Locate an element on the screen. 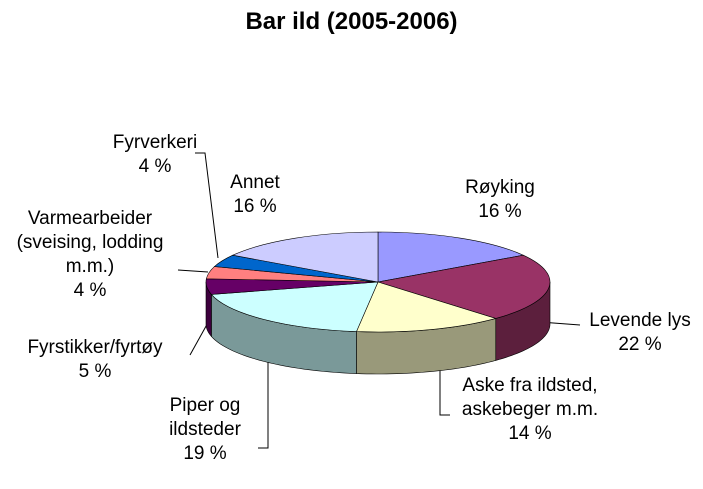 Image resolution: width=703 pixels, height=489 pixels. value-label: 14 % is located at coordinates (530, 433).